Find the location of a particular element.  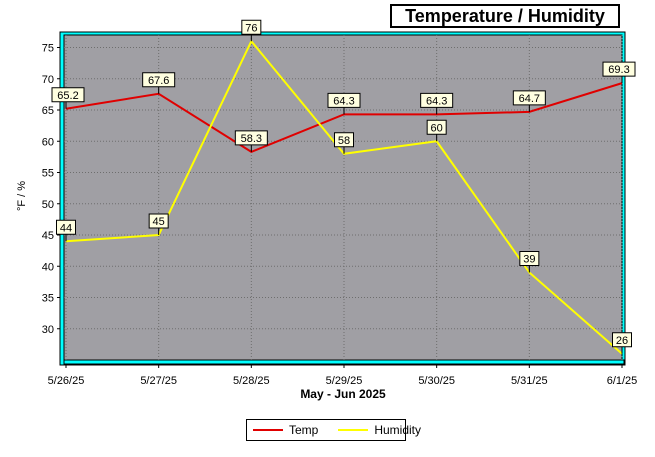

data-label-temp: 64.7 is located at coordinates (529, 99).